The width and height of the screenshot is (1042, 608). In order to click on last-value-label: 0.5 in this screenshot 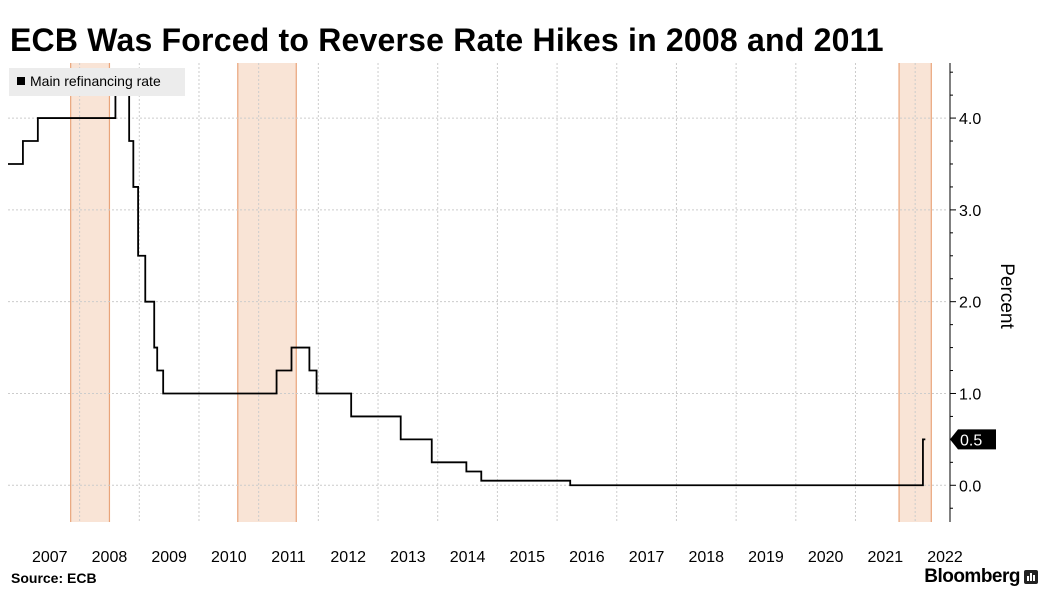, I will do `click(971, 440)`.